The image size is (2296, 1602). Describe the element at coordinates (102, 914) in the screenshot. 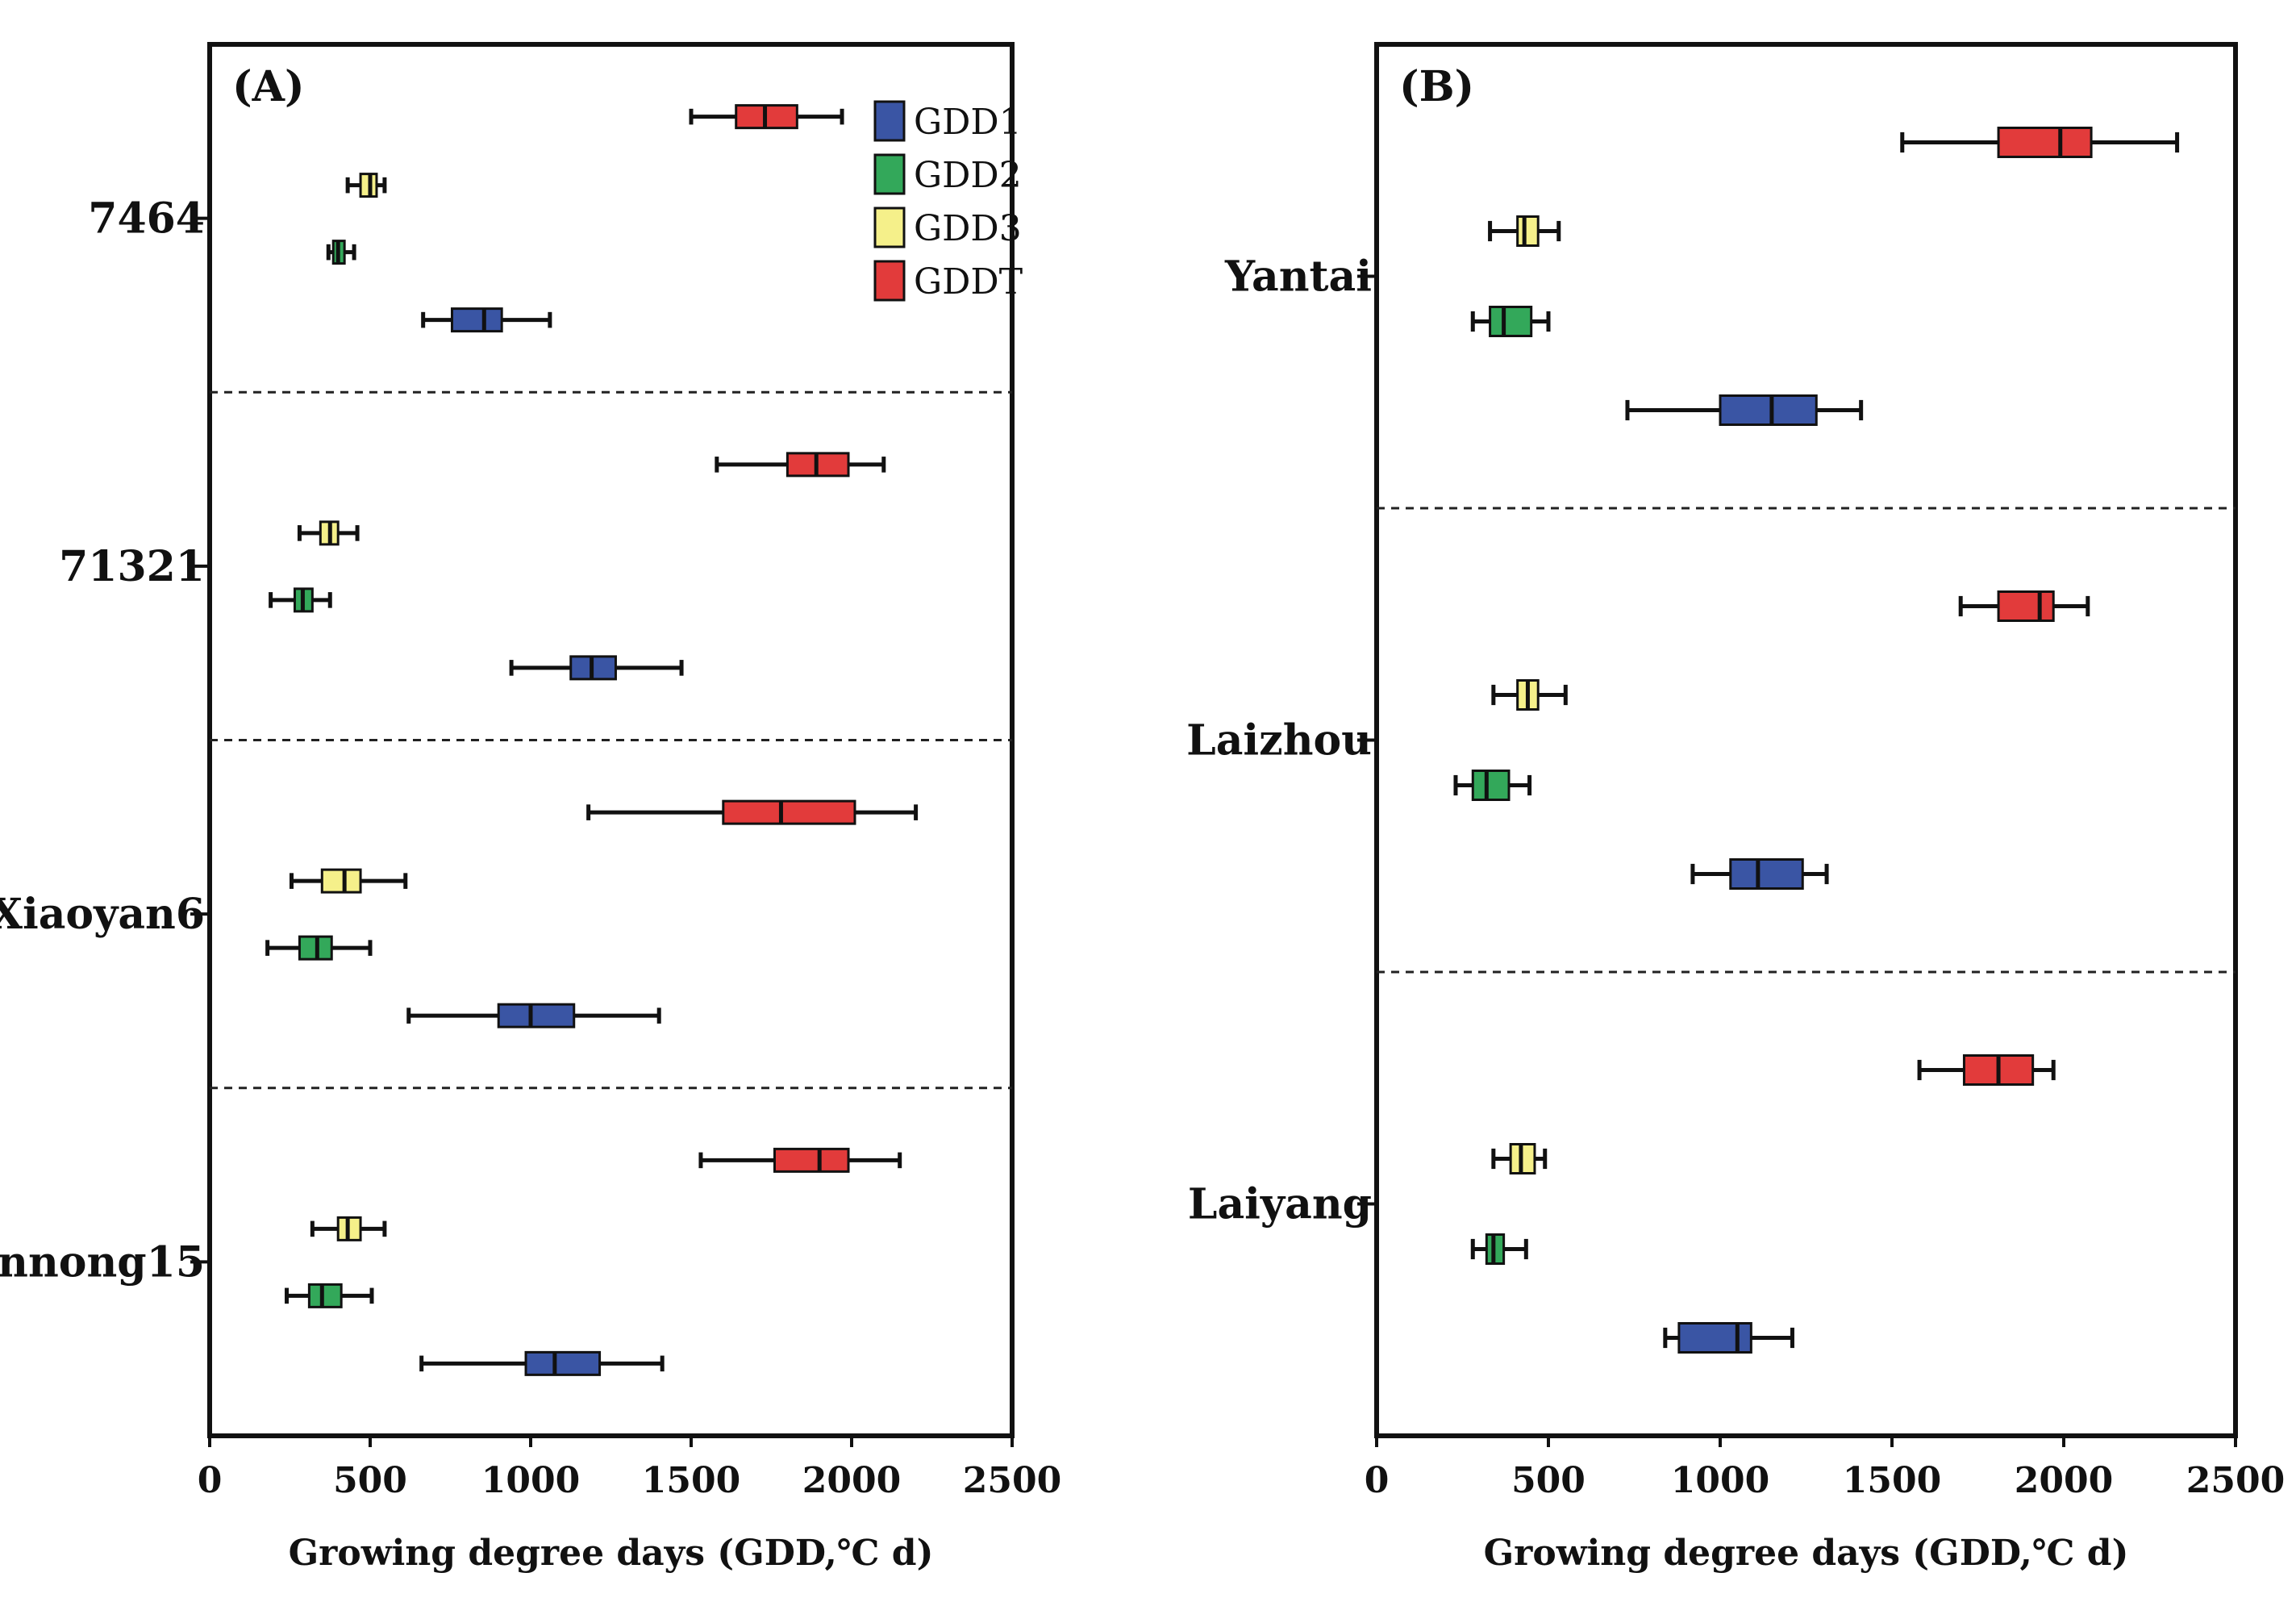

I see `category-label: Xiaoyan6` at that location.